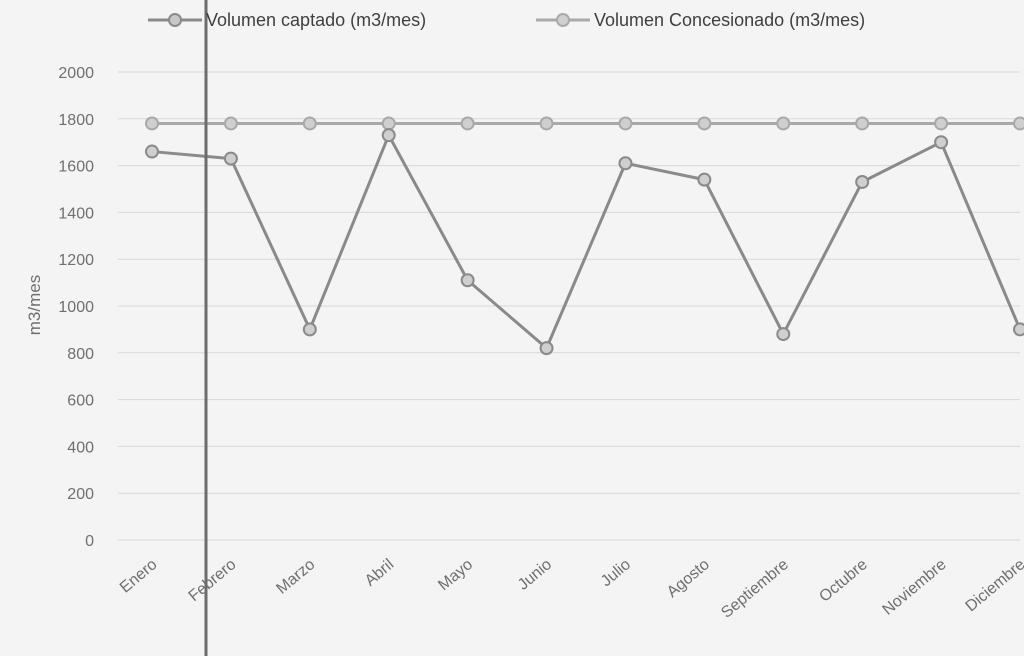 This screenshot has height=656, width=1024. Describe the element at coordinates (213, 580) in the screenshot. I see `x-tick-label: Febrero` at that location.